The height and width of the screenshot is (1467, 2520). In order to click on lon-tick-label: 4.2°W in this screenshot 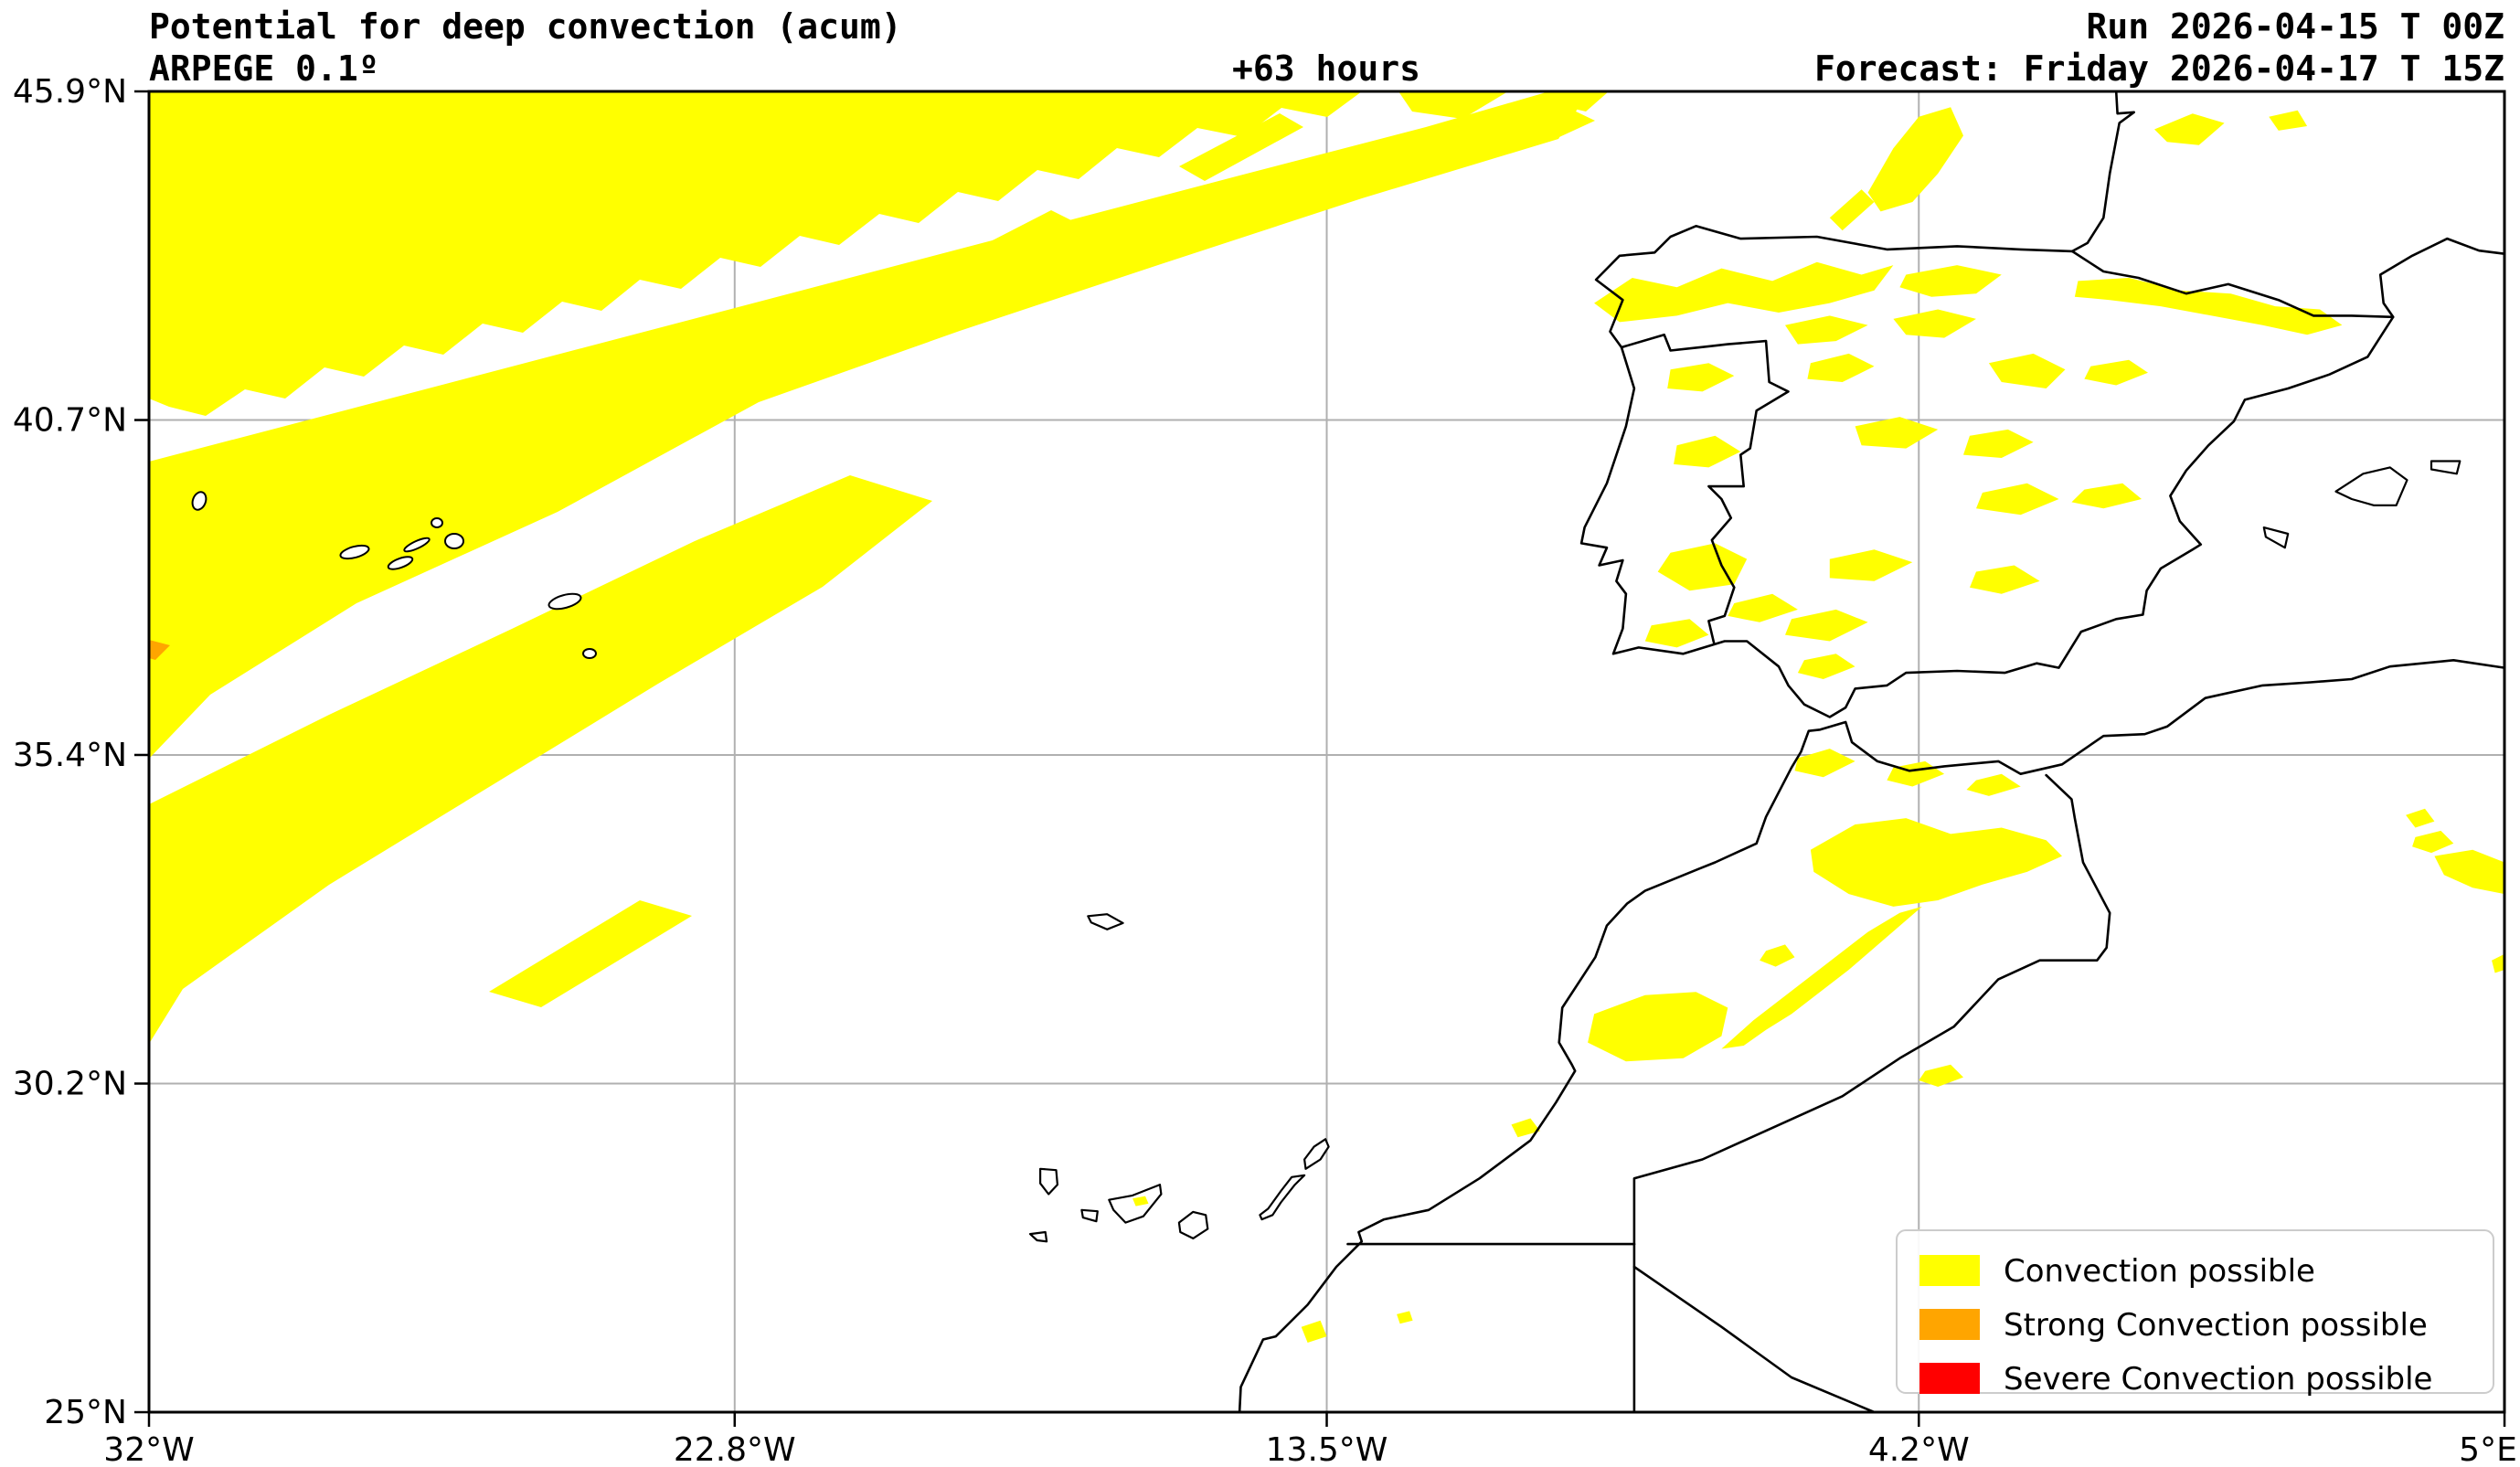, I will do `click(1919, 1449)`.